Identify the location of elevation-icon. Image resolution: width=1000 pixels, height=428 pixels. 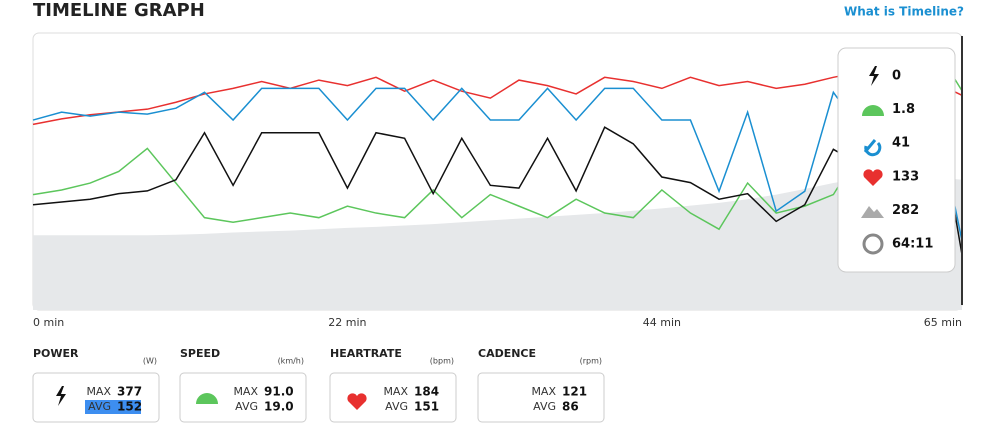
(872, 212).